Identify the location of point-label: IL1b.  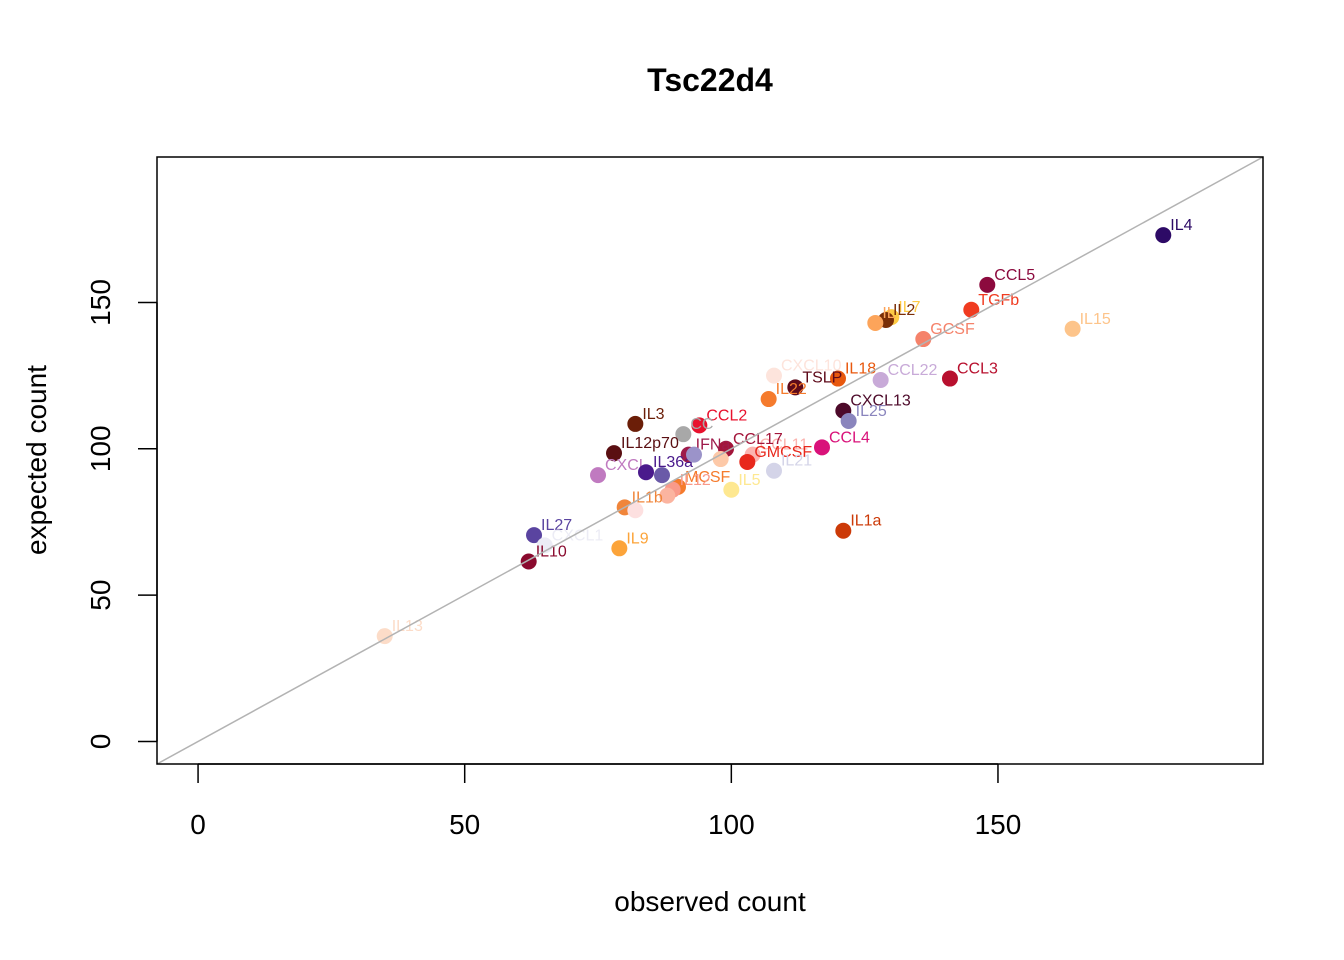
(647, 497).